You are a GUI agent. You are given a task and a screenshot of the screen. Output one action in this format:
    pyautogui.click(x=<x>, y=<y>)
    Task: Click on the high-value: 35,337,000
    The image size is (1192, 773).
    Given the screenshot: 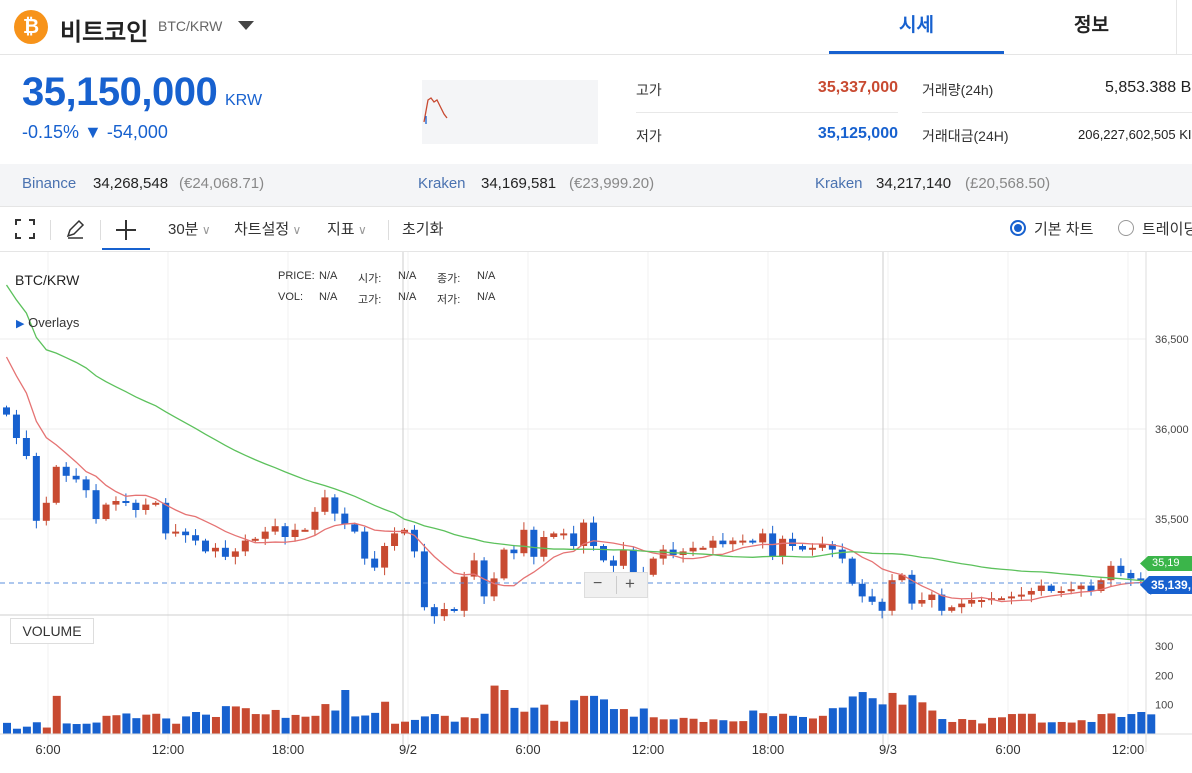 What is the action you would take?
    pyautogui.click(x=857, y=87)
    